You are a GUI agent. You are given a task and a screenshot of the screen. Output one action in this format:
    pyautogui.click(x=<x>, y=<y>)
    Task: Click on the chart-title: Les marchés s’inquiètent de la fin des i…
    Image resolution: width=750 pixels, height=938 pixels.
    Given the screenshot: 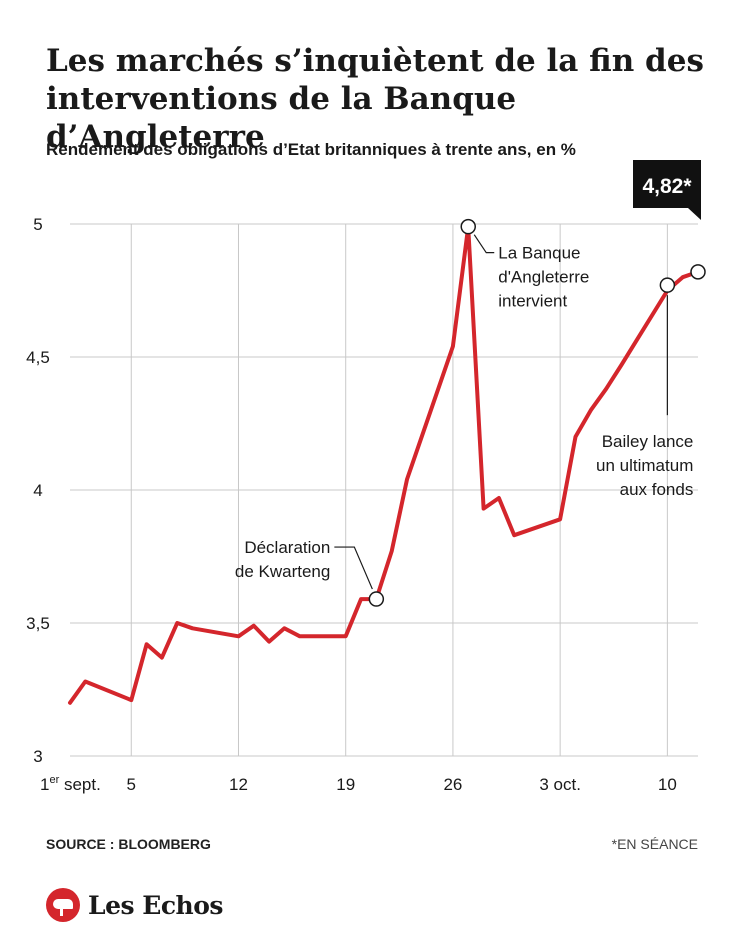 What is the action you would take?
    pyautogui.click(x=375, y=99)
    